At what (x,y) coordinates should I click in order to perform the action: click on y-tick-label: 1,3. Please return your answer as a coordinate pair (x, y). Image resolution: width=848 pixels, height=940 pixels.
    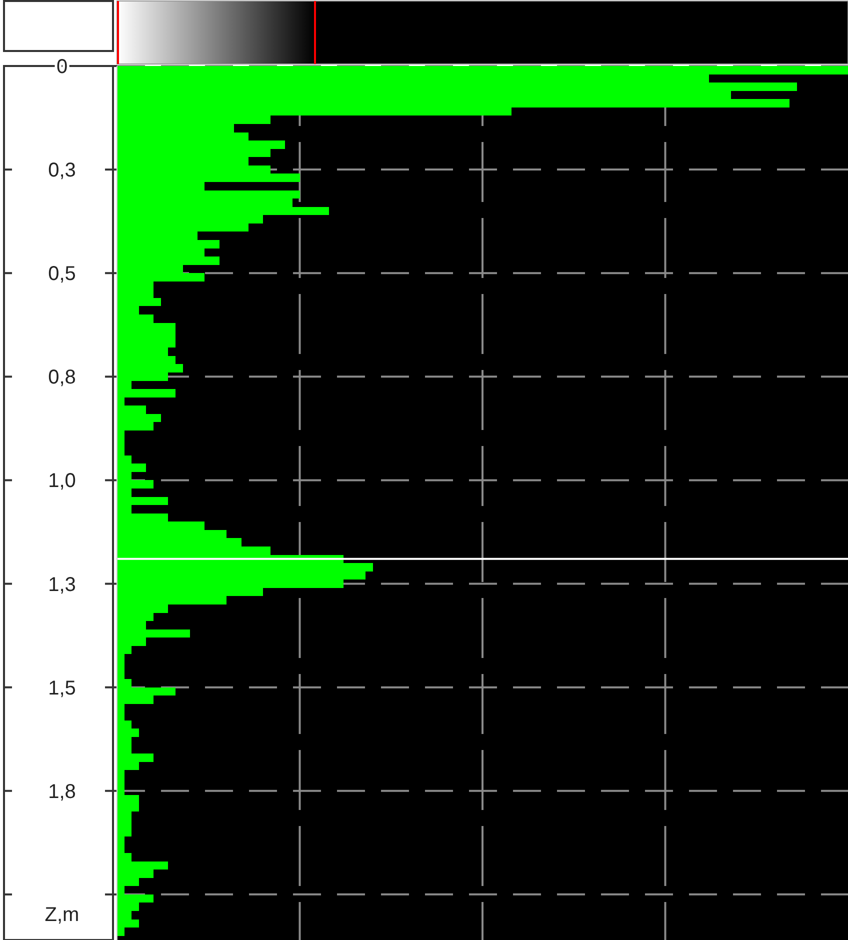
    Looking at the image, I should click on (62, 585).